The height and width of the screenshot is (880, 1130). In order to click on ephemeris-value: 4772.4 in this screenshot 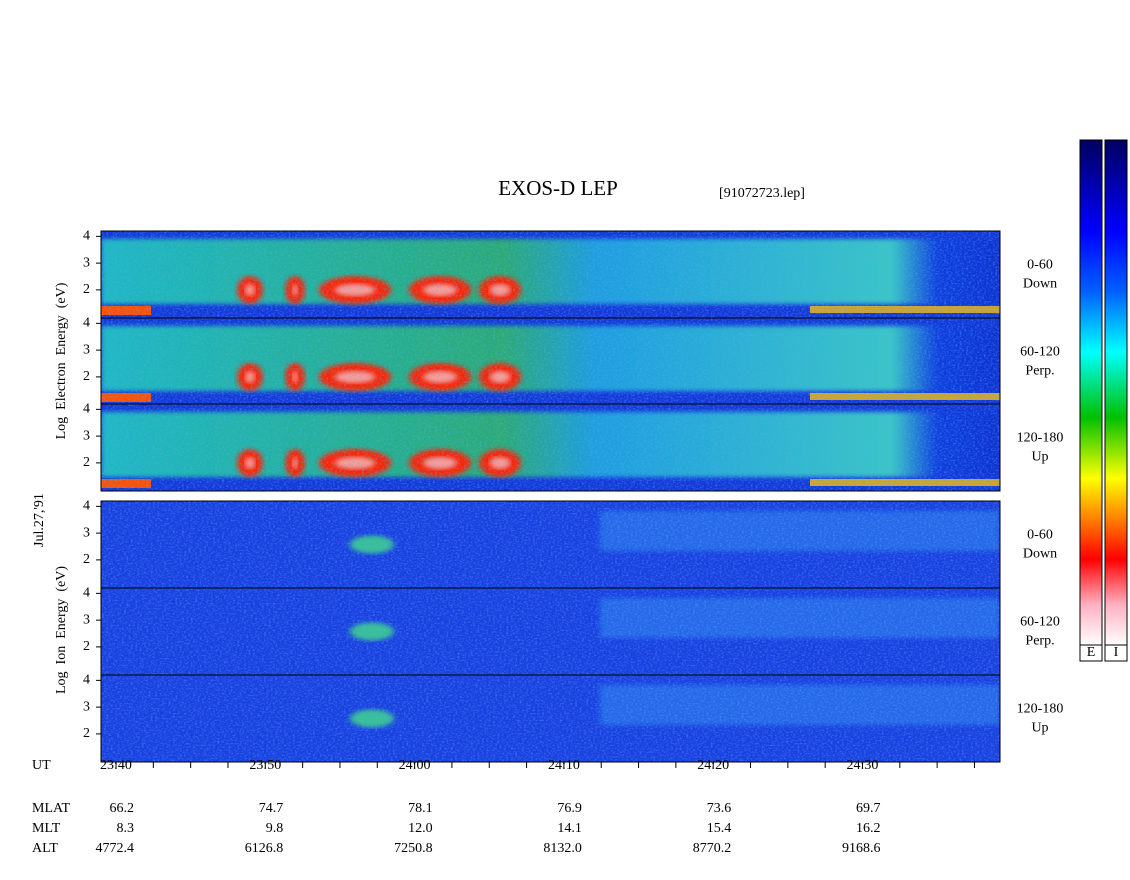, I will do `click(115, 848)`.